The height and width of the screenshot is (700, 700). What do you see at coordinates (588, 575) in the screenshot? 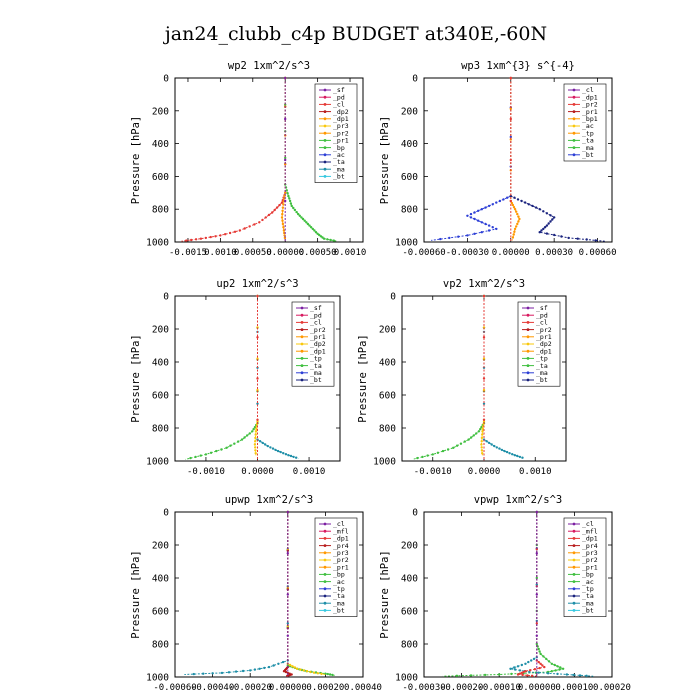
I see `legend-entry: _bp` at bounding box center [588, 575].